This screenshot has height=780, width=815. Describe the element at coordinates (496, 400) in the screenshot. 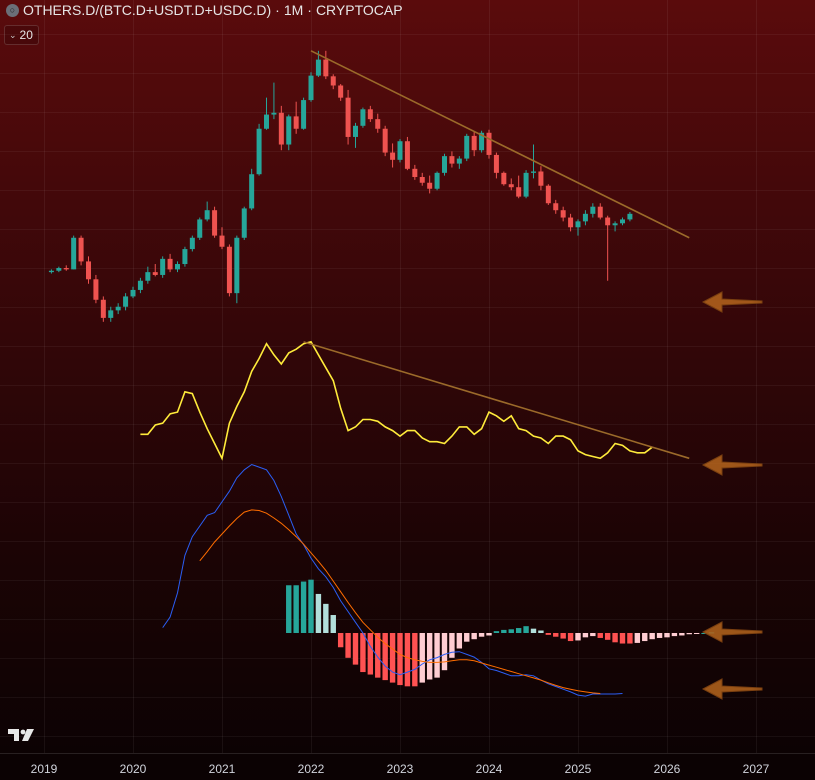

I see `rsi-trendline` at that location.